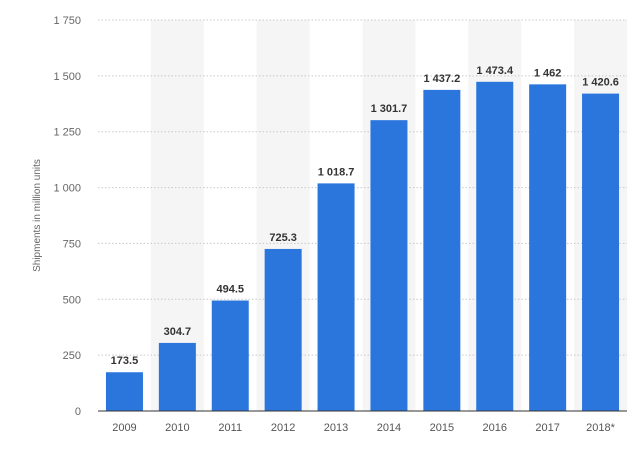  What do you see at coordinates (230, 290) in the screenshot?
I see `bar-value-label: 494.5` at bounding box center [230, 290].